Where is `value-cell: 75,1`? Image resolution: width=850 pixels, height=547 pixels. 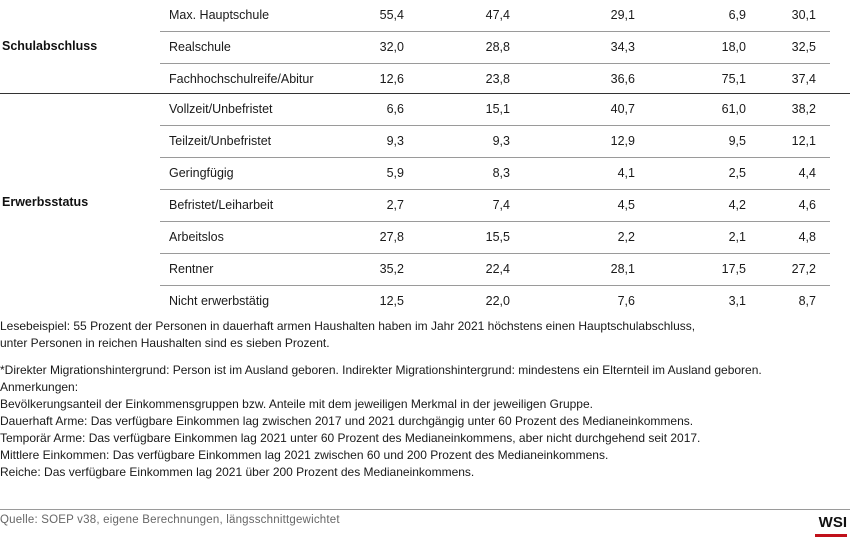
value-cell: 75,1 is located at coordinates (733, 79).